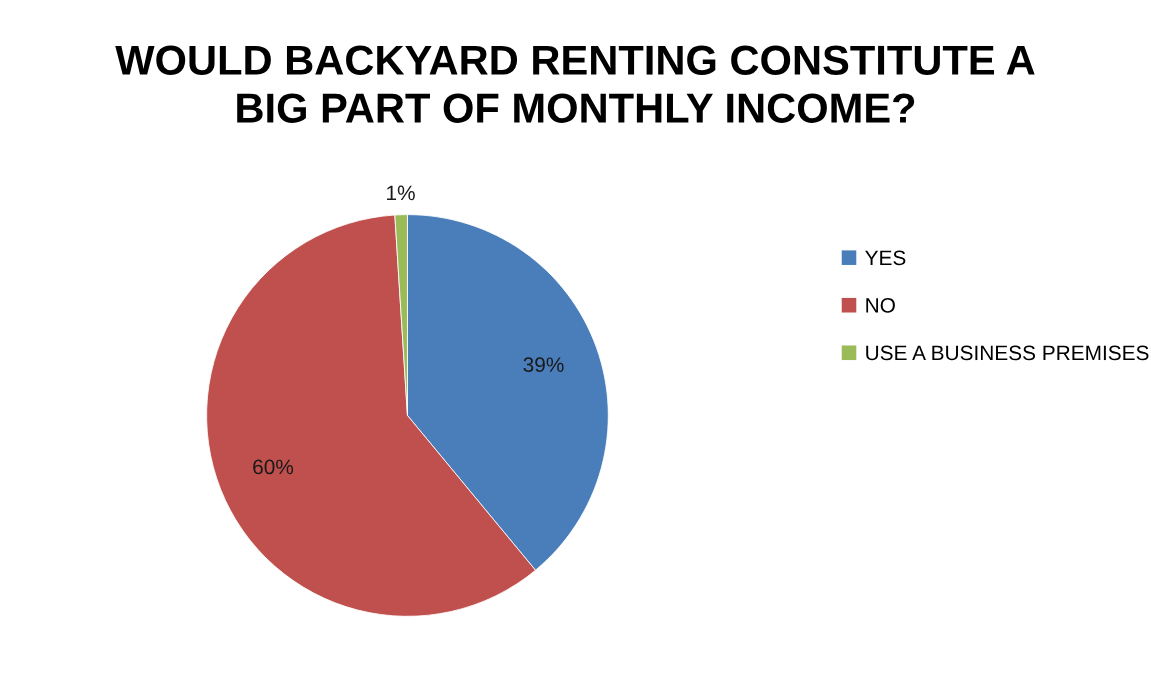  I want to click on legend-label: YES, so click(885, 258).